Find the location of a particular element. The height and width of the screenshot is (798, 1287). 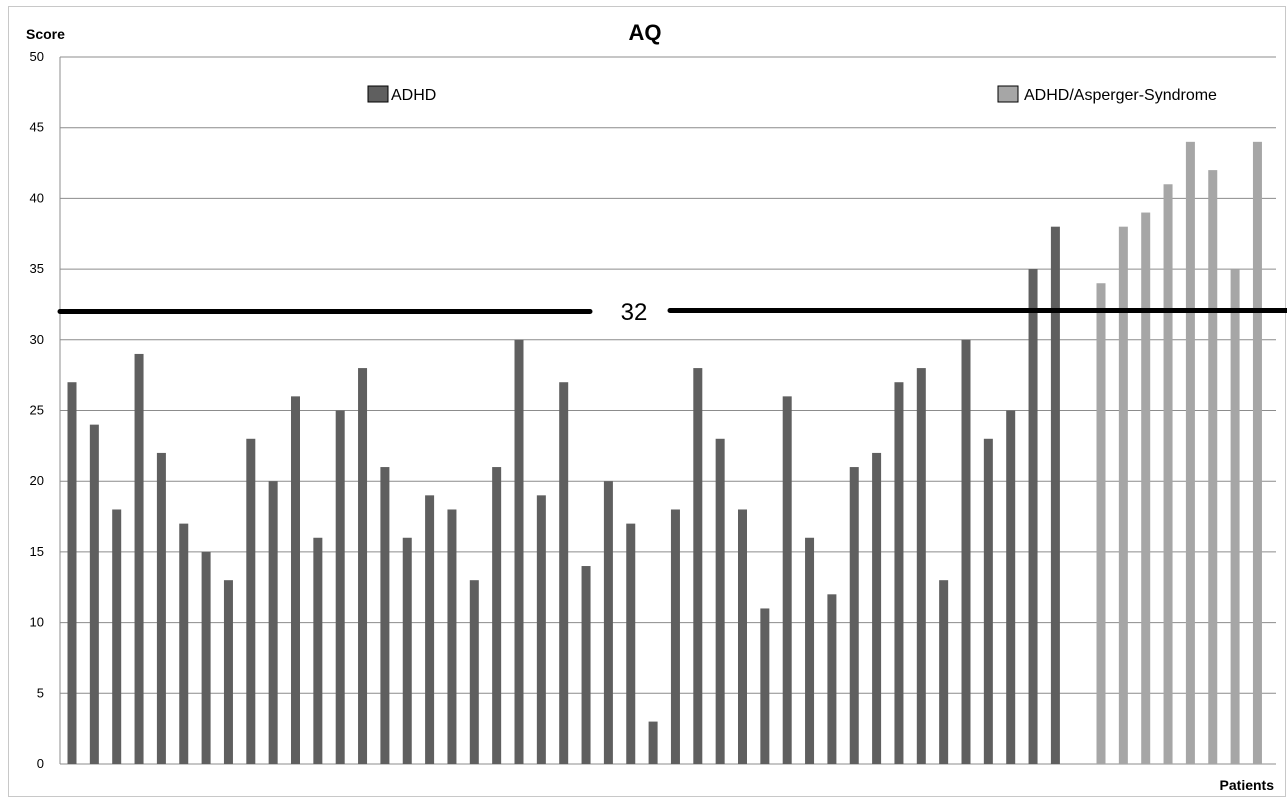

threshold-label: 32 is located at coordinates (634, 312).